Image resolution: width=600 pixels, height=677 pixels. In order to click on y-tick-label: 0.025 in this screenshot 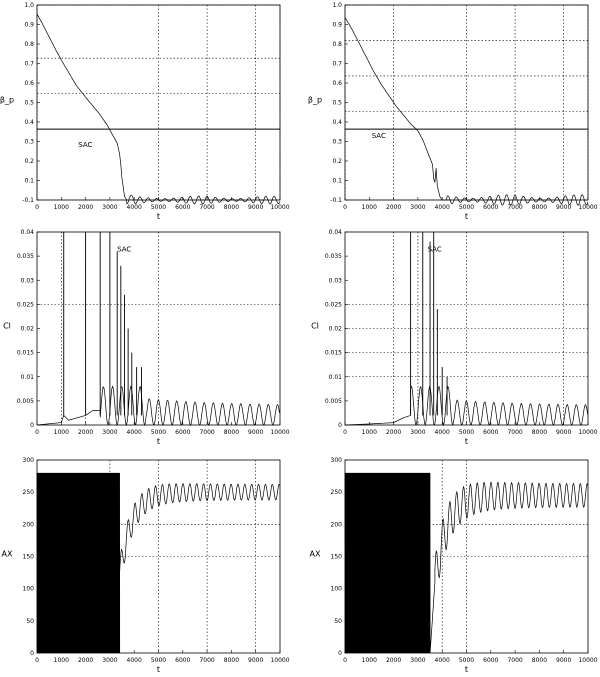, I will do `click(25, 304)`.